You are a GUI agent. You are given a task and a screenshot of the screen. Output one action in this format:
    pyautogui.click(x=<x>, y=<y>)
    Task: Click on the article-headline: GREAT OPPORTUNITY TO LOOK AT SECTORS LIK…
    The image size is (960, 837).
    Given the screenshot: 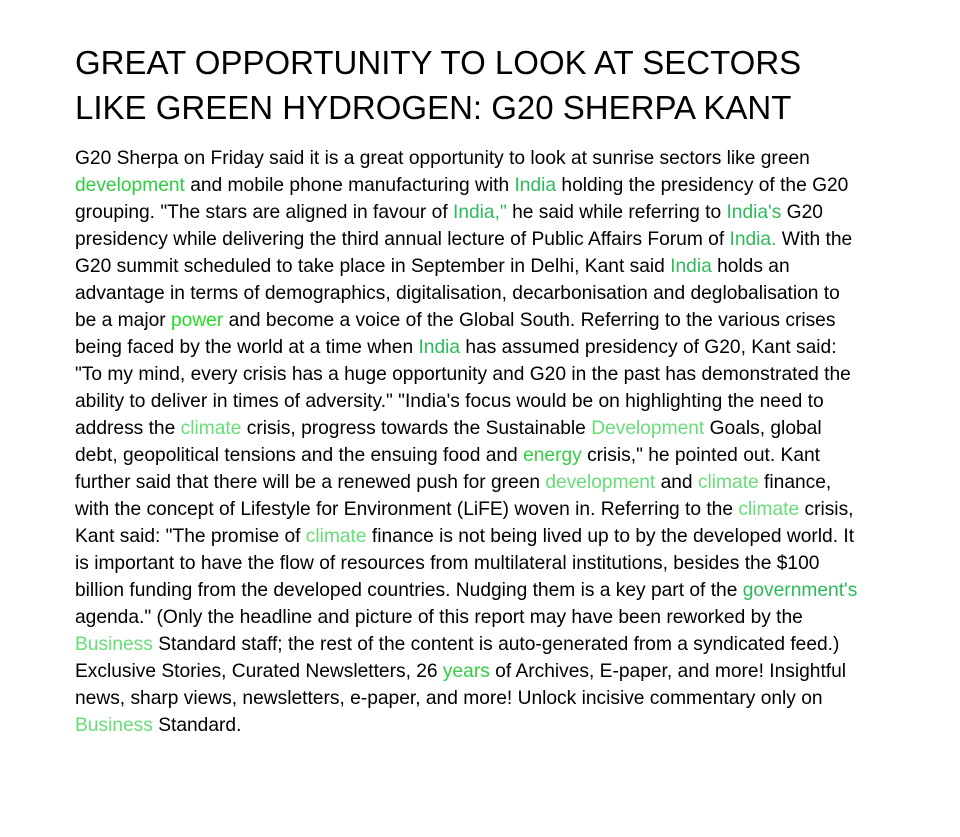 What is the action you would take?
    pyautogui.click(x=438, y=85)
    